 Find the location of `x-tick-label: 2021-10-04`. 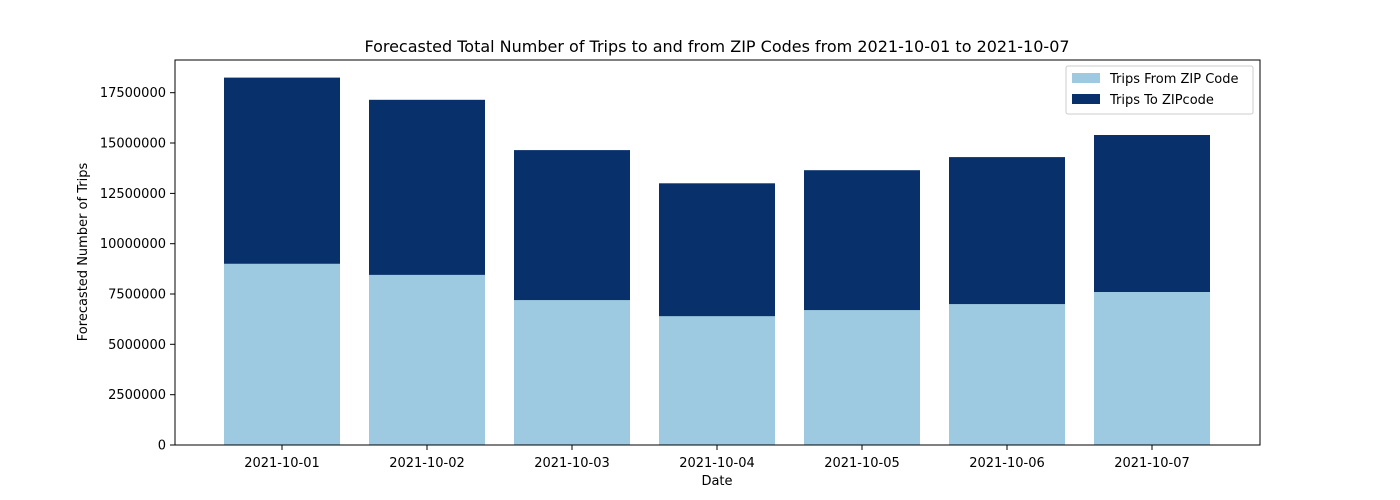

x-tick-label: 2021-10-04 is located at coordinates (717, 463).